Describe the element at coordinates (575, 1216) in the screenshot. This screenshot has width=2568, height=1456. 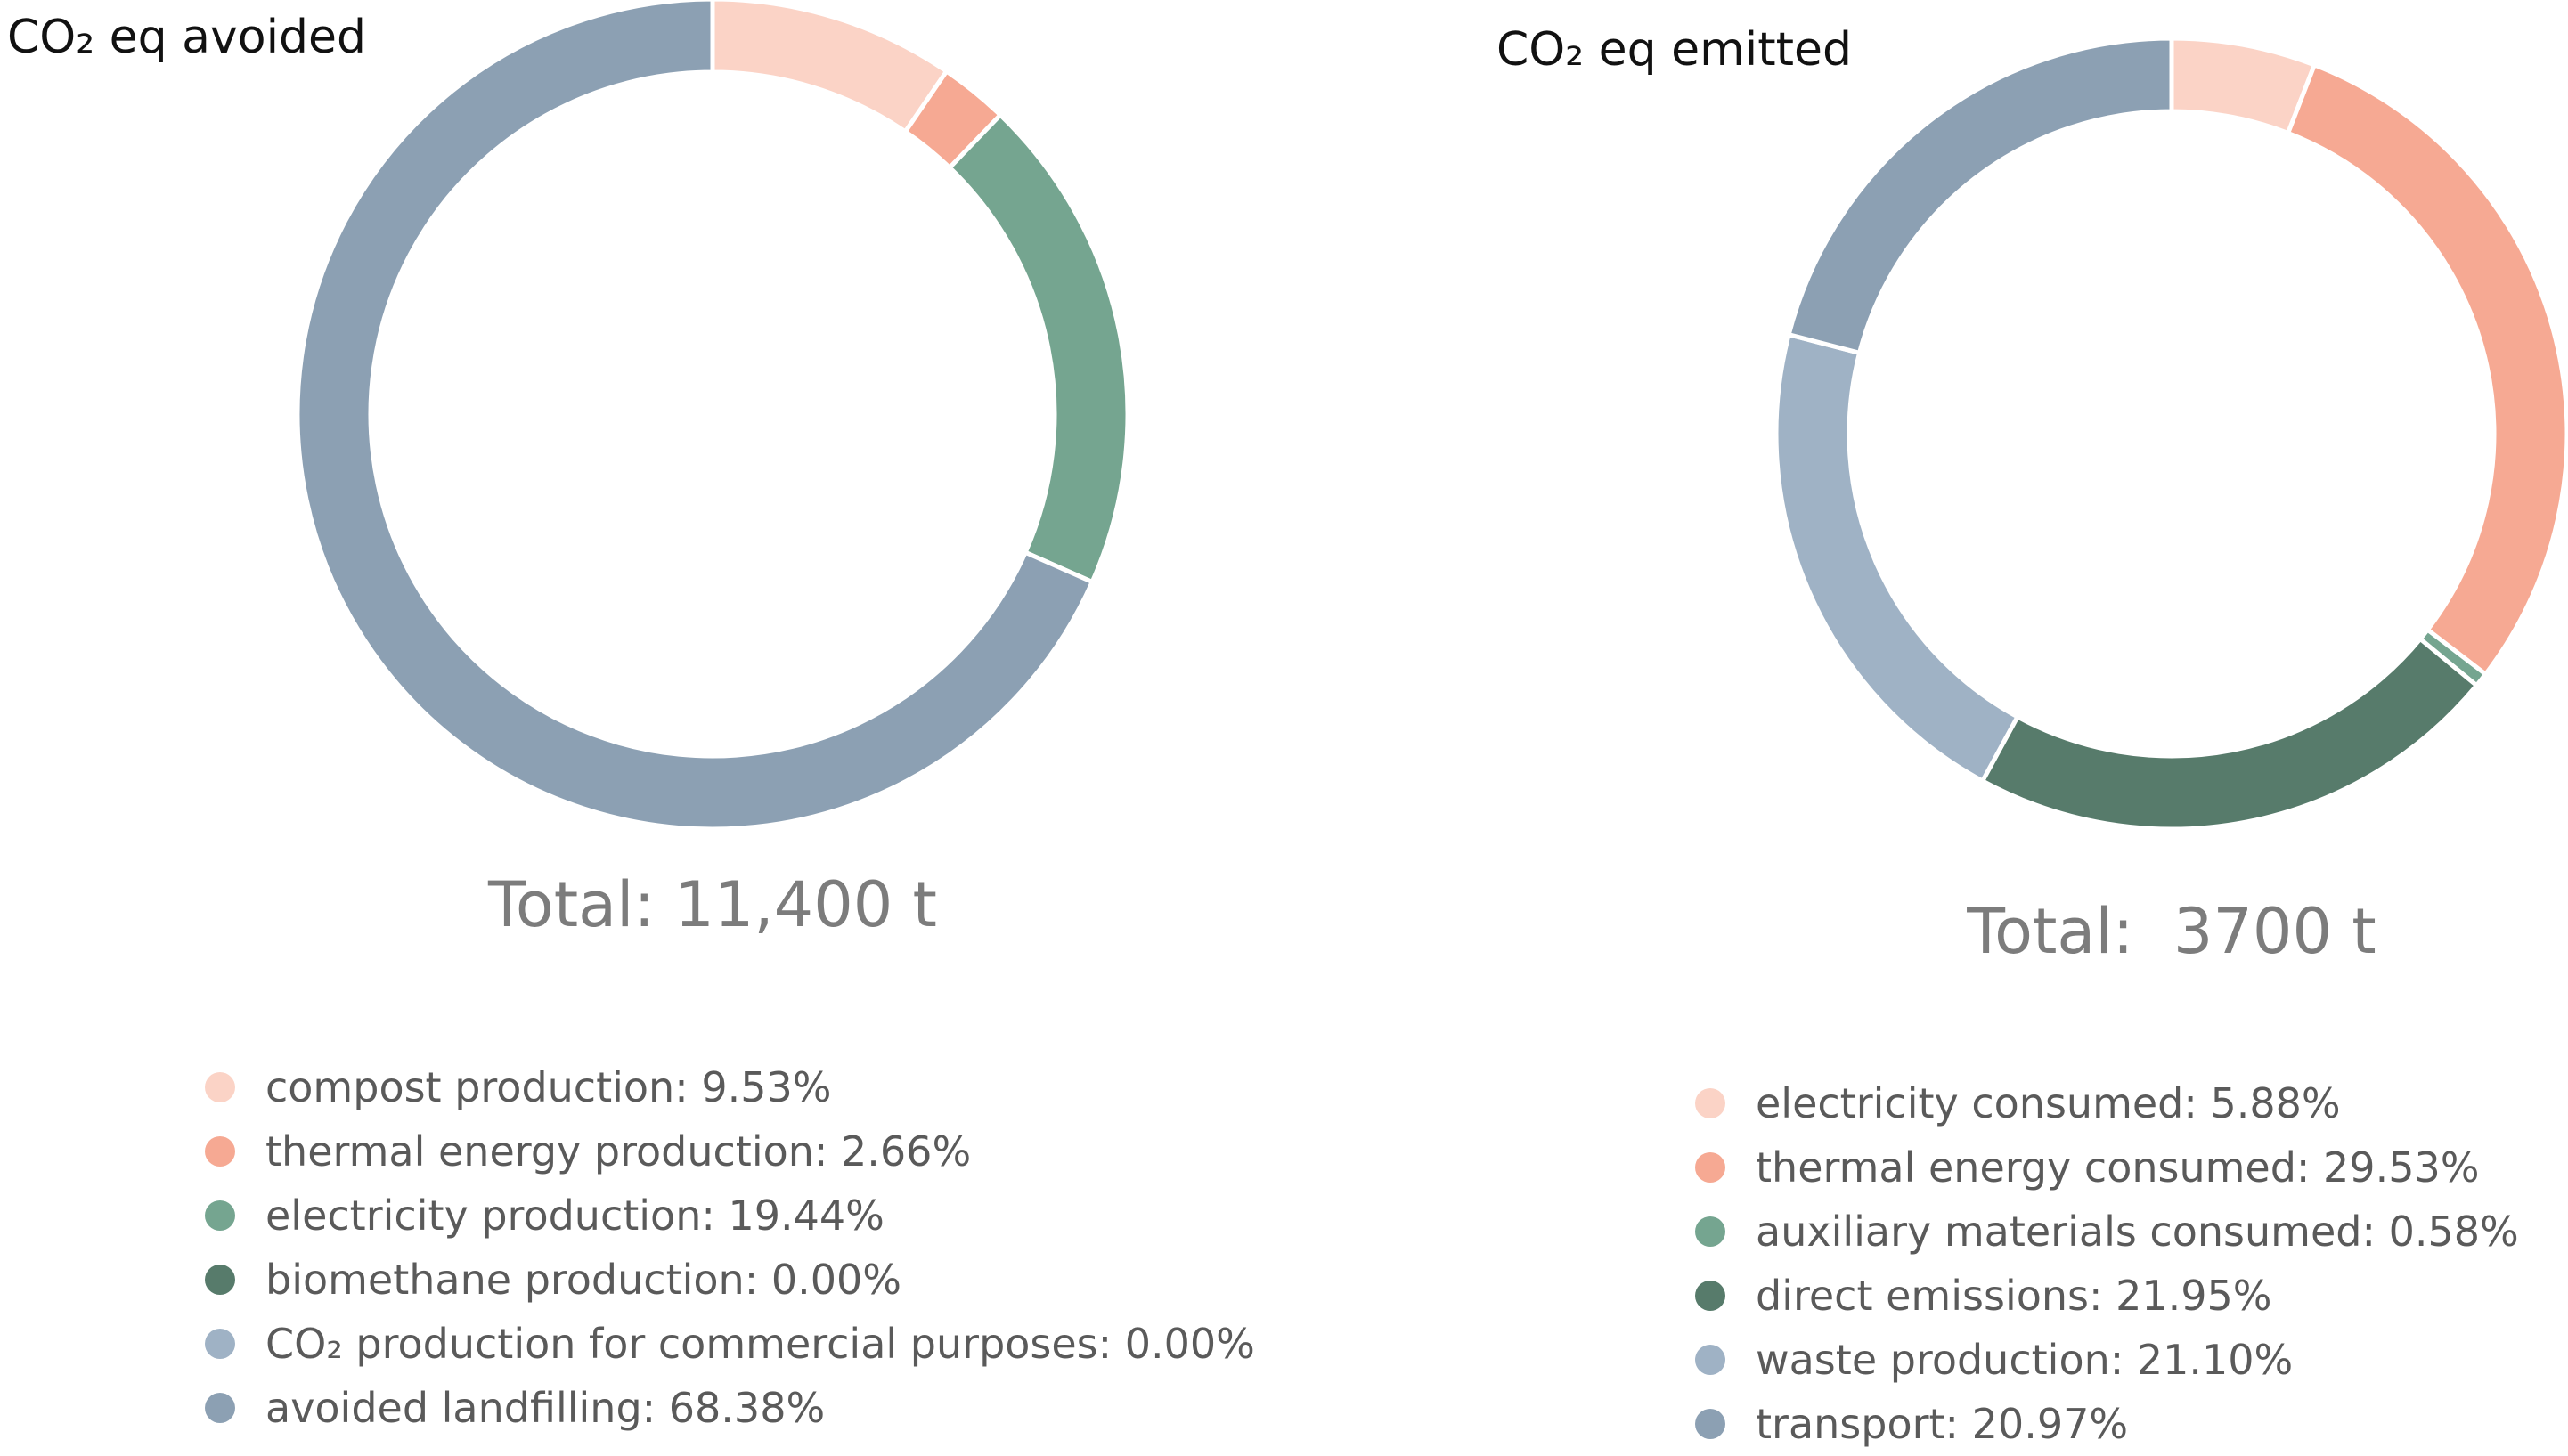
I see `legend-label: electricity production: 19.44%` at that location.